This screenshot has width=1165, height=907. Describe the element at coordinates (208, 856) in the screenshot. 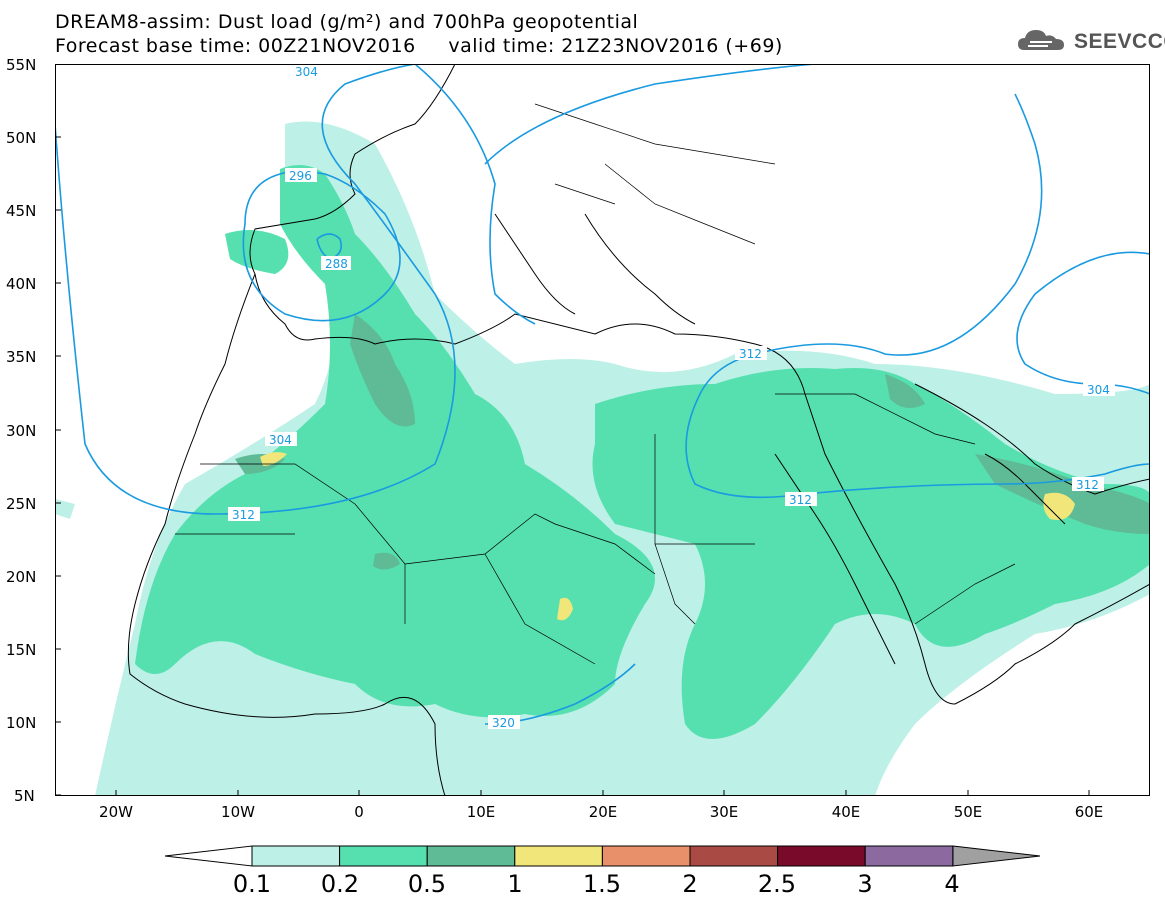

I see `colorbar-low-arrow` at that location.